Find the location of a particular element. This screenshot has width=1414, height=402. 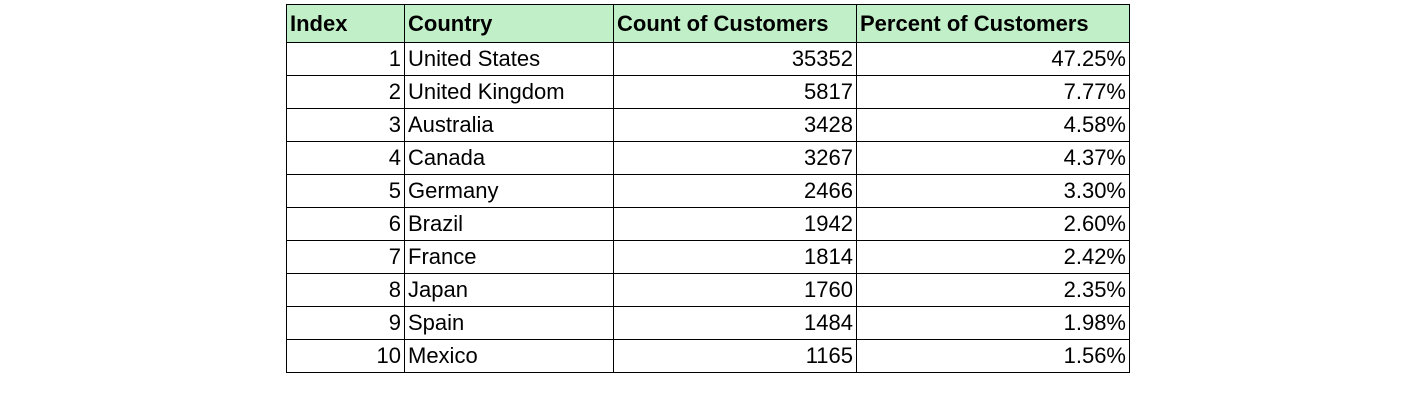

cell-percent: 1.56% is located at coordinates (993, 356).